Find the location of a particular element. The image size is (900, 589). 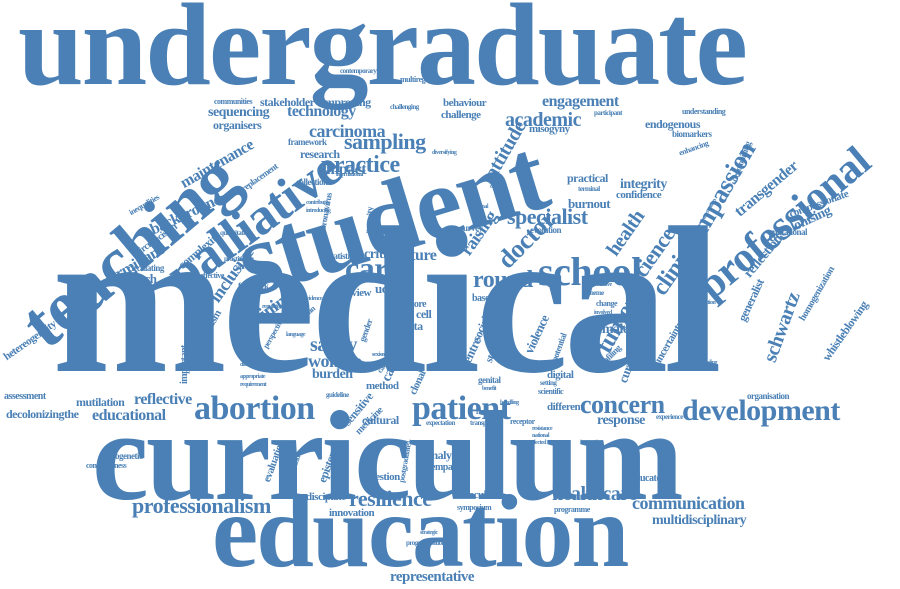

word-practical: practical is located at coordinates (587, 178).